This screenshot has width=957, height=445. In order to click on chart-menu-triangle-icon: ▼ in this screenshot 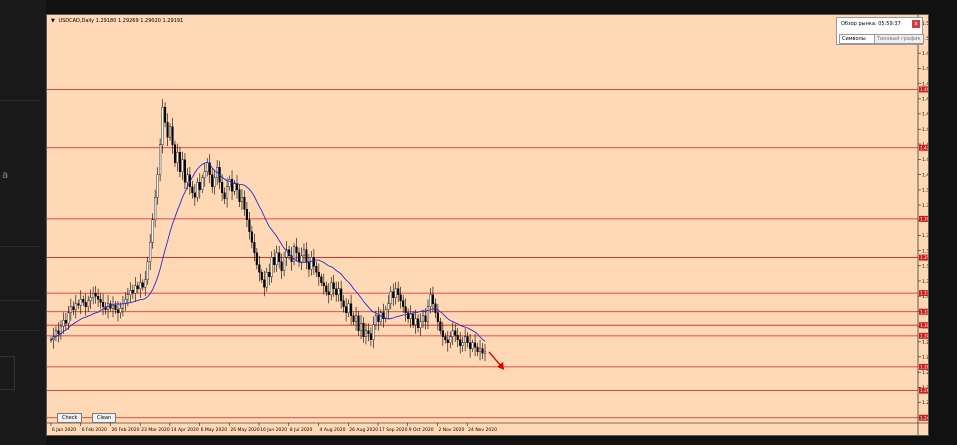, I will do `click(53, 21)`.